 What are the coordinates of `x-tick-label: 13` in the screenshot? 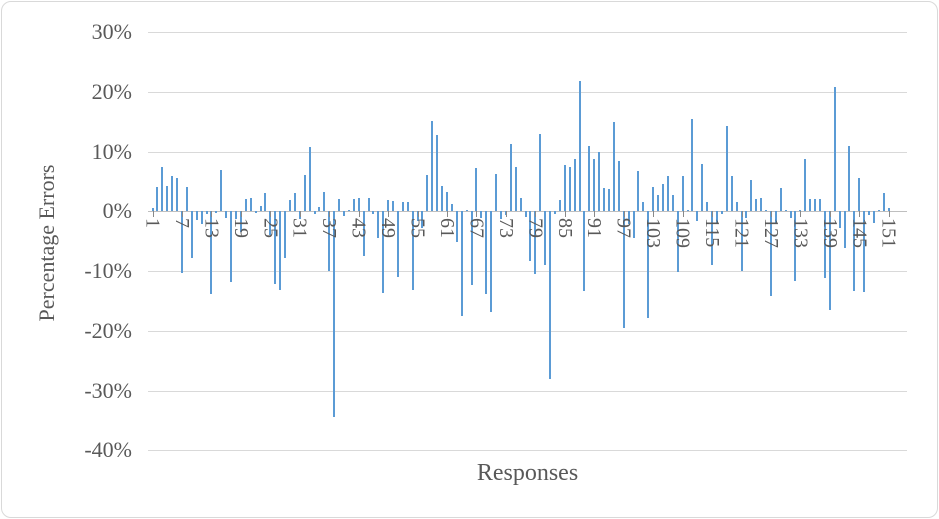 It's located at (211, 228).